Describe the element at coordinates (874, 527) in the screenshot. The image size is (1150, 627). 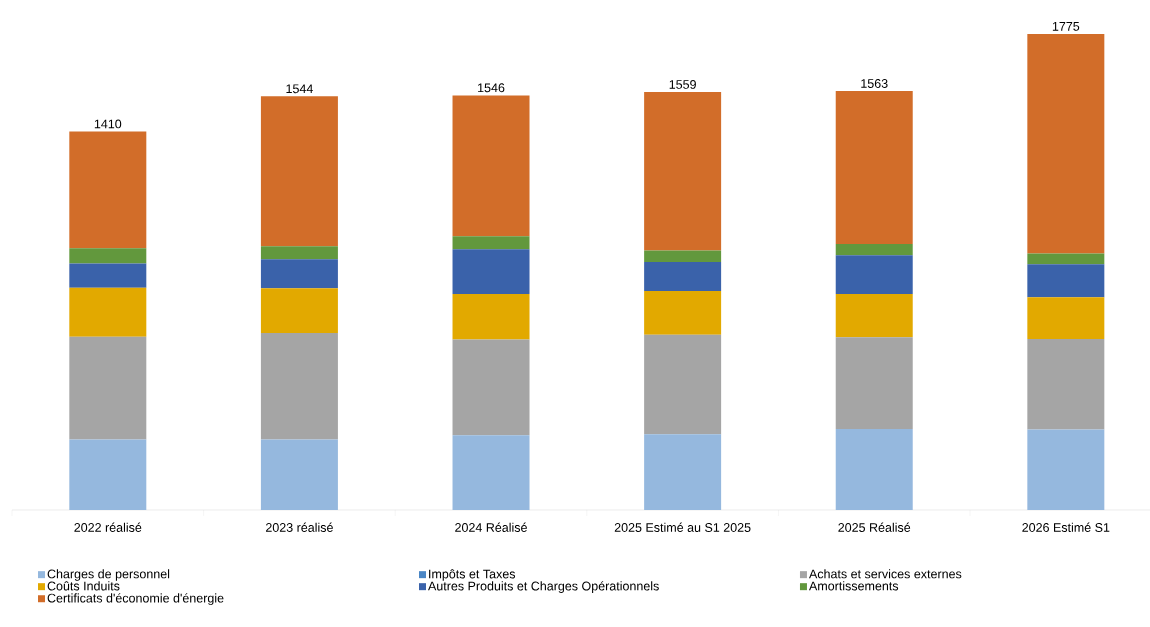
I see `x-tick-label: 2025 Réalisé` at that location.